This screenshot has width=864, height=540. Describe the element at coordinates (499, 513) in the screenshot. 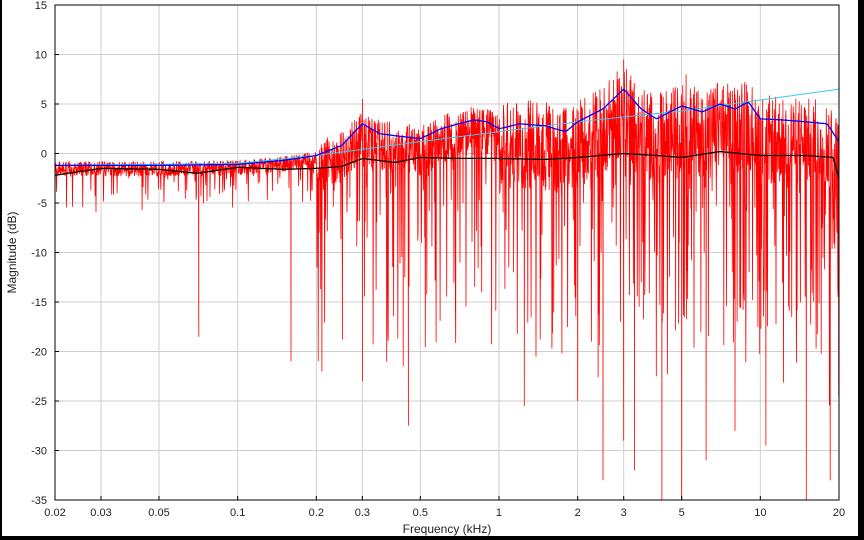

I see `x-tick-label: 1` at that location.